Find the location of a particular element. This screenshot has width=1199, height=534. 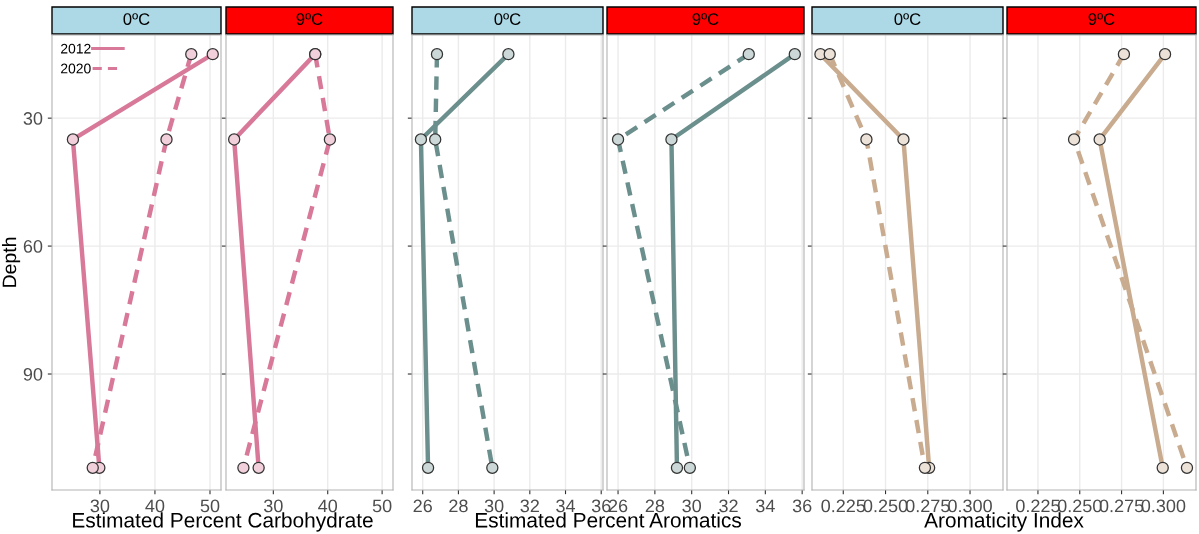

x-axis-title: Estimated Percent Aromatics is located at coordinates (608, 520).